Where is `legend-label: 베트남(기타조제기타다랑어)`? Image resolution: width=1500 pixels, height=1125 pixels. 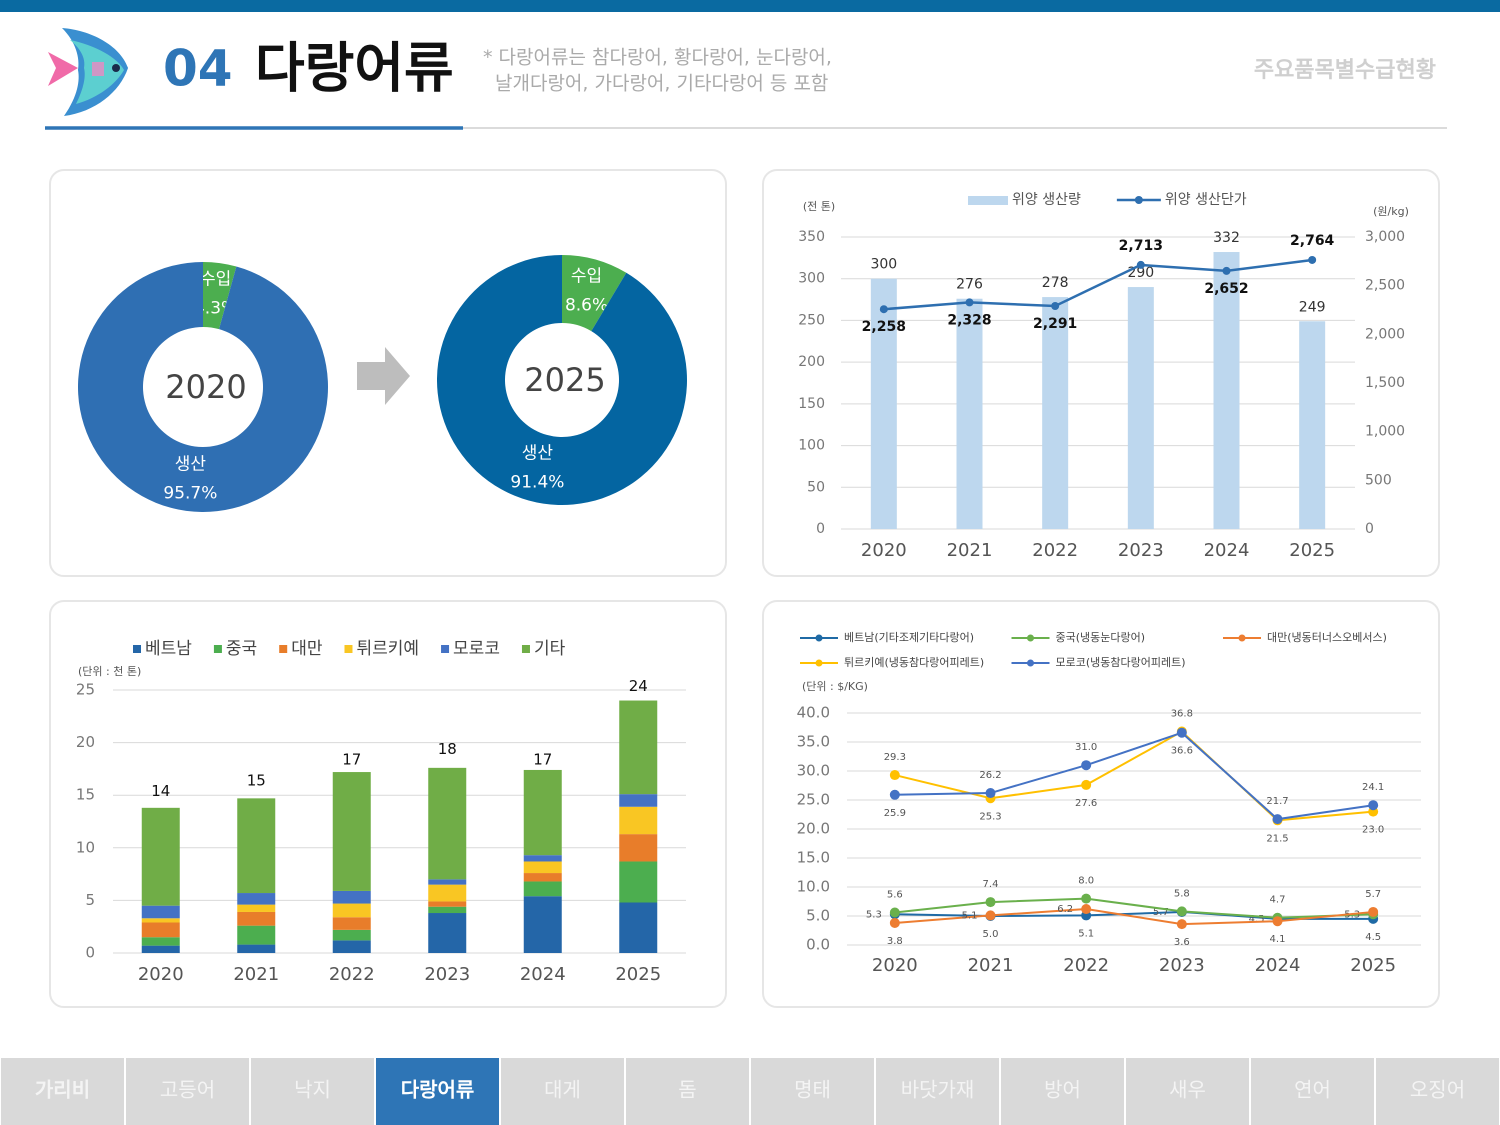 legend-label: 베트남(기타조제기타다랑어) is located at coordinates (909, 637).